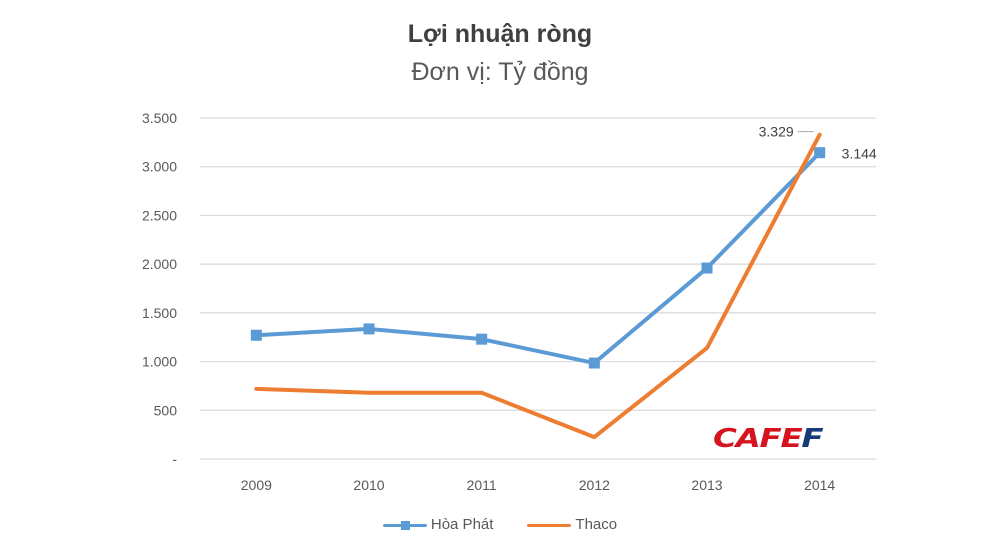 The width and height of the screenshot is (1000, 560). What do you see at coordinates (368, 485) in the screenshot?
I see `x-tick-label: 2010` at bounding box center [368, 485].